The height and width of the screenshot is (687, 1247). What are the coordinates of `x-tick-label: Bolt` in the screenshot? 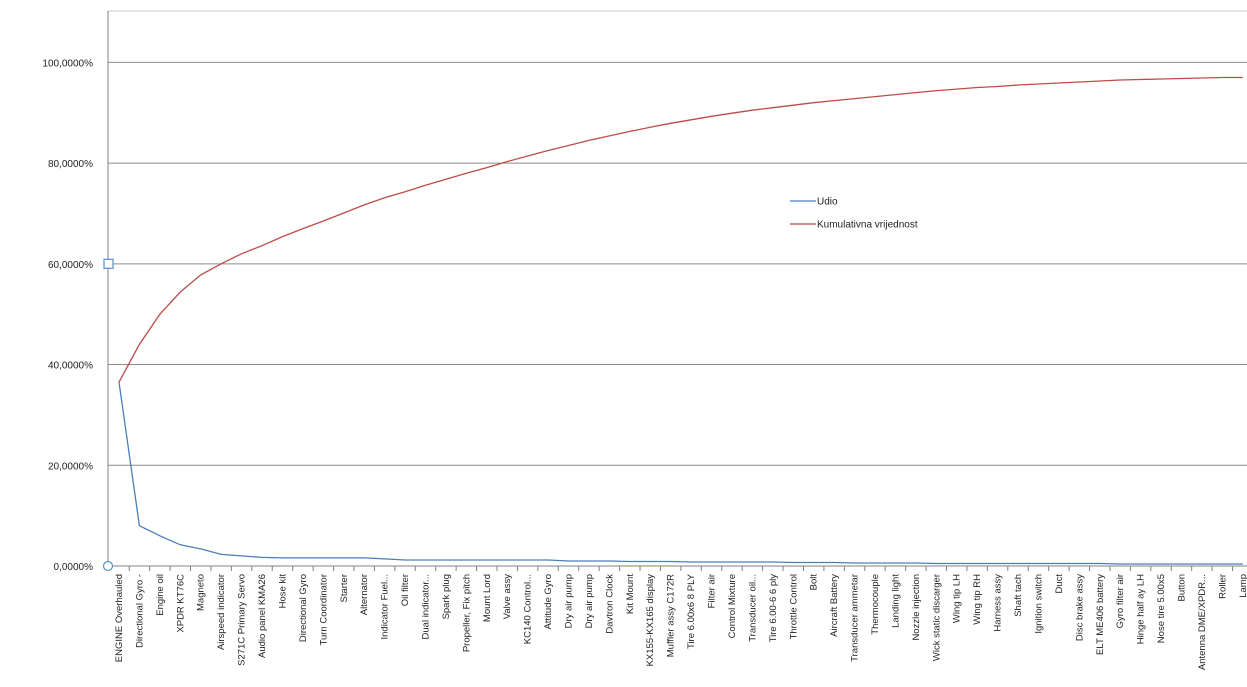 It's located at (814, 582).